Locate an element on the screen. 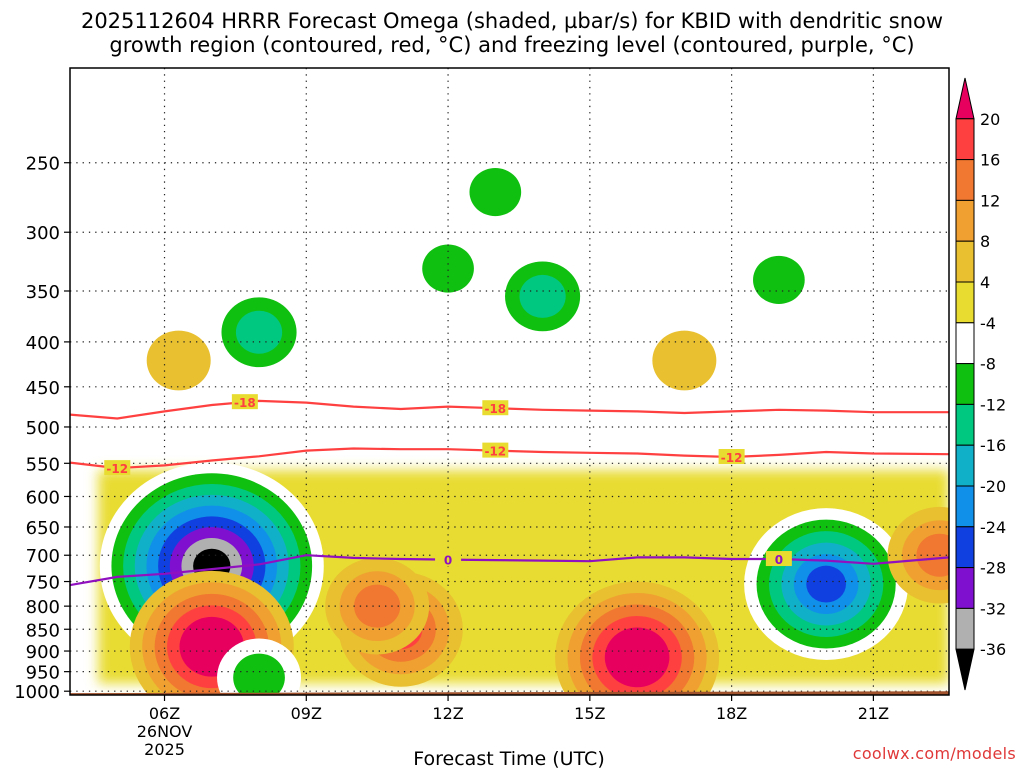 Image resolution: width=1024 pixels, height=768 pixels. colorbar-label: -8 is located at coordinates (988, 364).